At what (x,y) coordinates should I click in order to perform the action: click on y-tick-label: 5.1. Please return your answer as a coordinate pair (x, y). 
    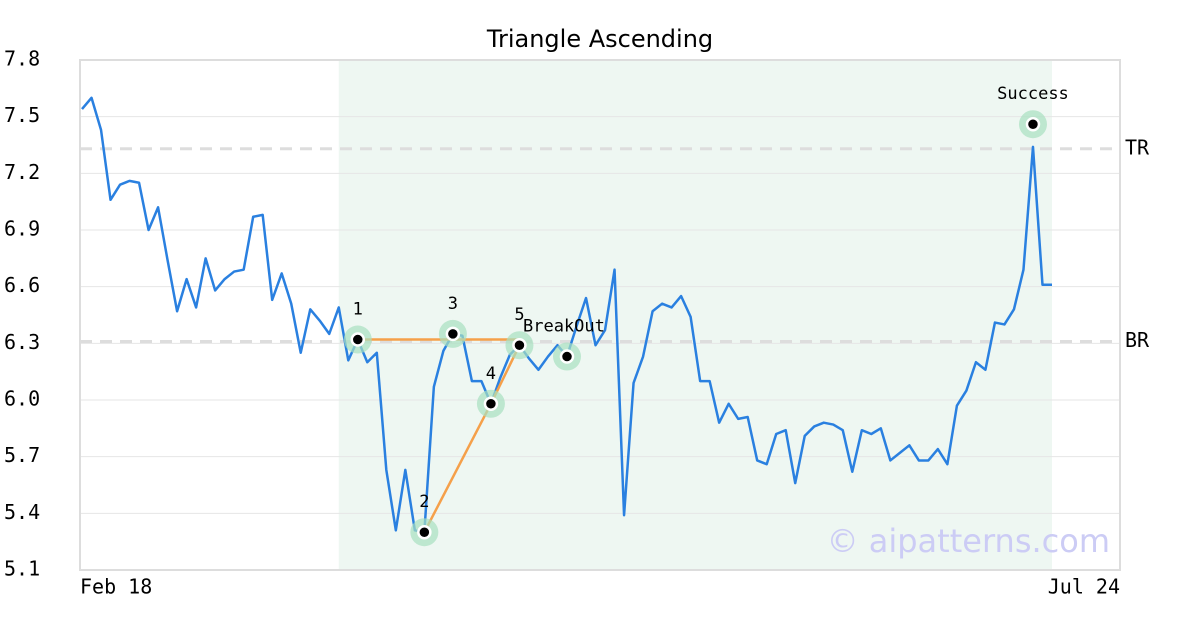
    Looking at the image, I should click on (22, 569).